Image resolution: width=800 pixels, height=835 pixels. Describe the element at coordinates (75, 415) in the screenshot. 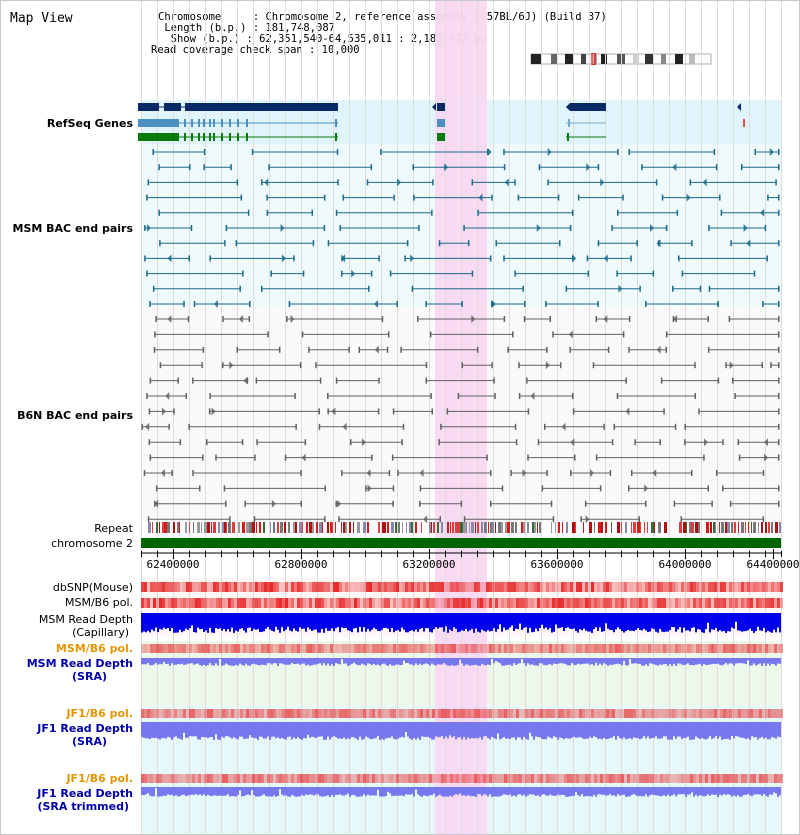

I see `b6n-bac-end-pairs-label: B6N BAC end pairs` at that location.